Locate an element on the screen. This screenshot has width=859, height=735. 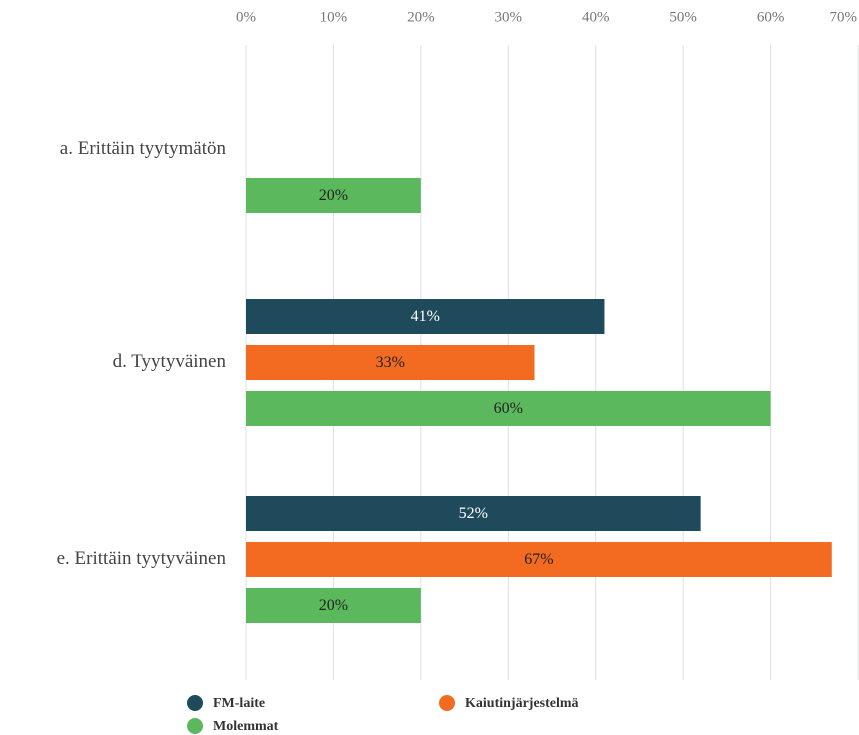
legend-label: Kaiutinjärjestelmä is located at coordinates (522, 703).